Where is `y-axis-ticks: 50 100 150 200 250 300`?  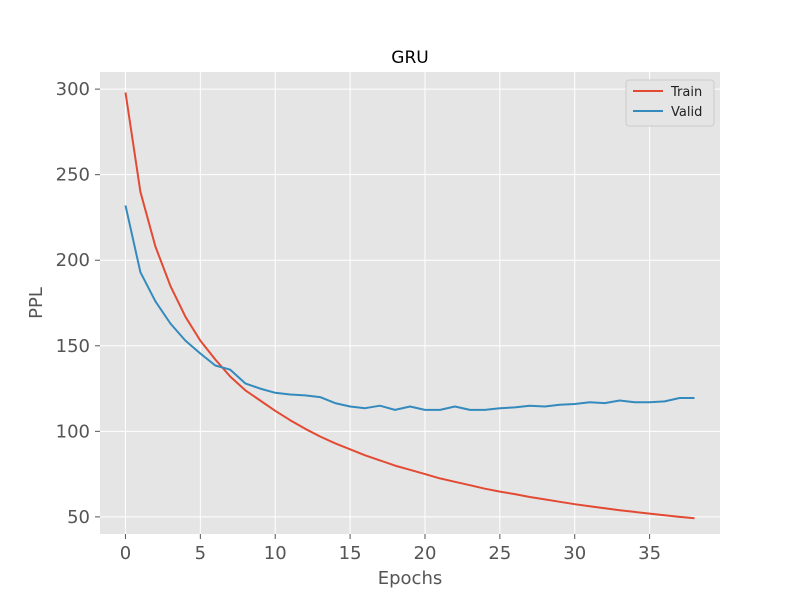 y-axis-ticks: 50 100 150 200 250 300 is located at coordinates (78, 303).